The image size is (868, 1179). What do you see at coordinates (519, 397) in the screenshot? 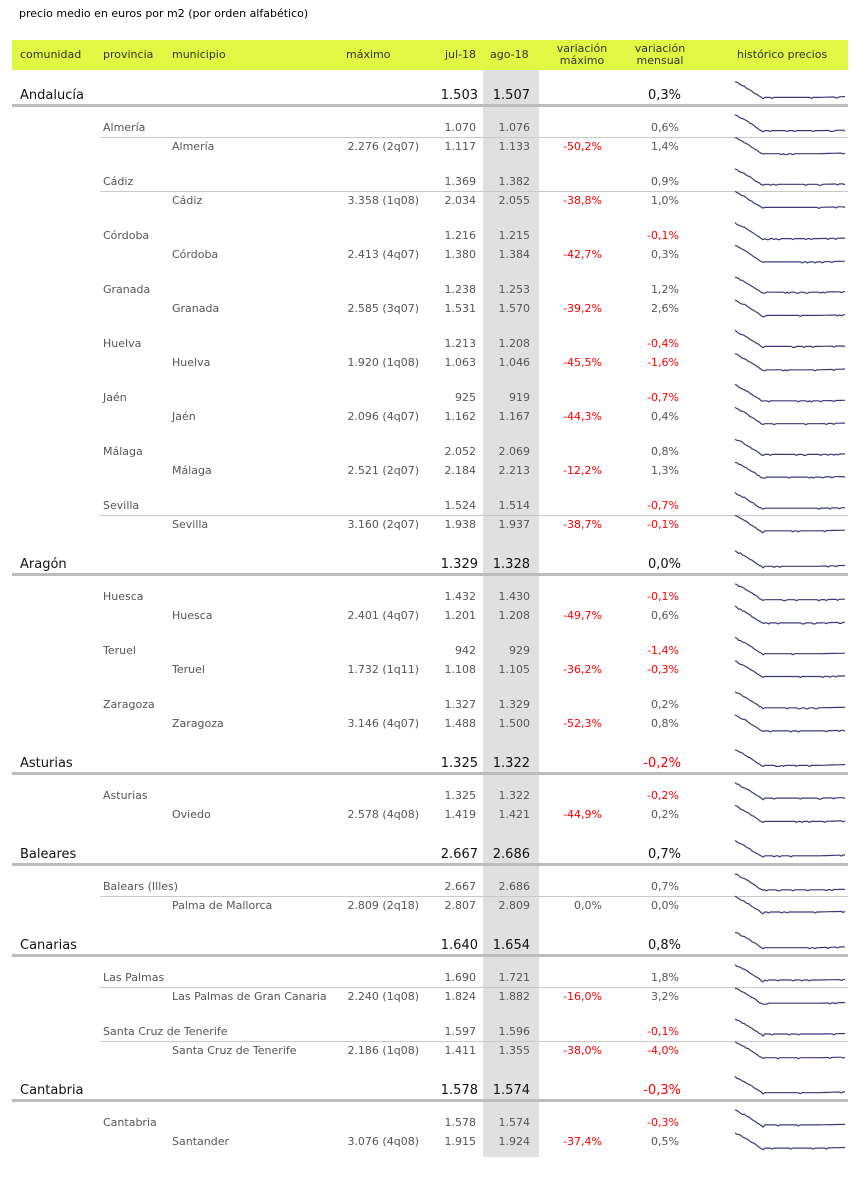
I see `ago-value: 919` at bounding box center [519, 397].